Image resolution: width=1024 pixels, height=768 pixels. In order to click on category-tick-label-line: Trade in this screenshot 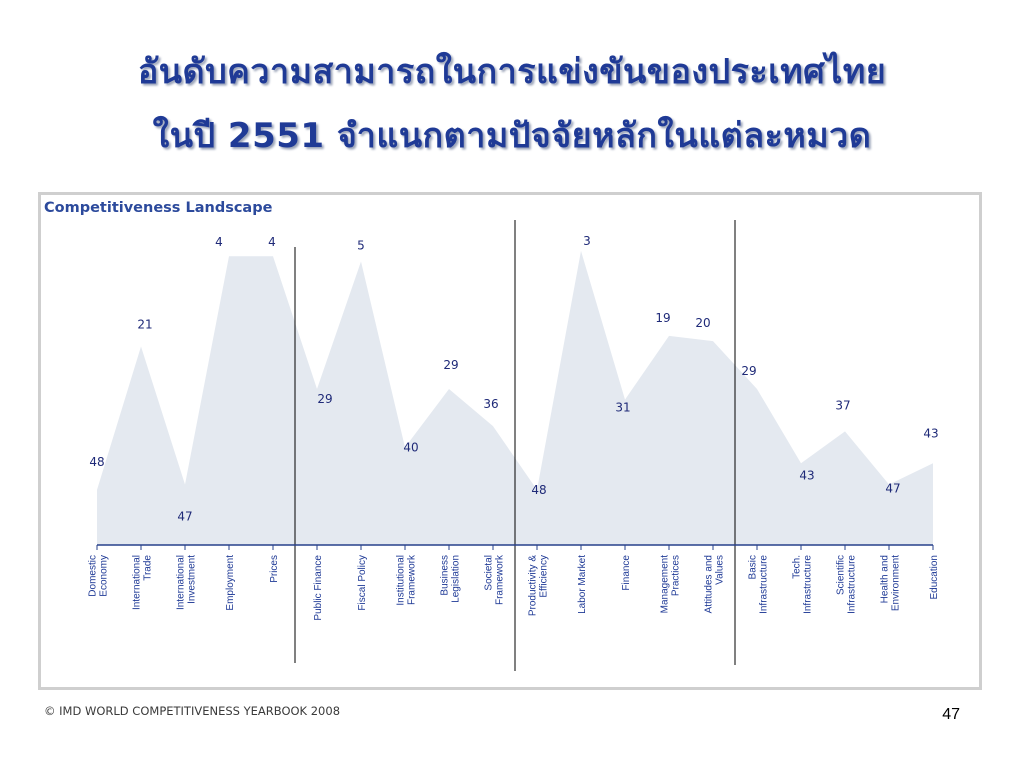, I will do `click(148, 568)`.